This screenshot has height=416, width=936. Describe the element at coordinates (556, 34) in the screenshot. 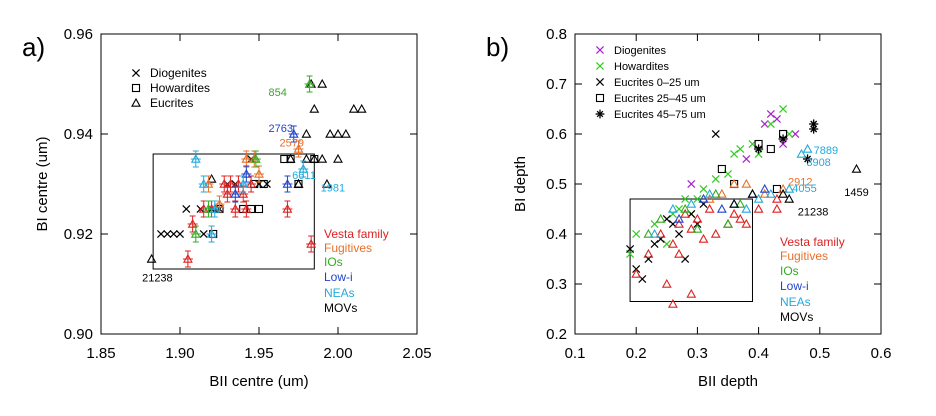

I see `b-y-tick-label-6: 0.8` at that location.